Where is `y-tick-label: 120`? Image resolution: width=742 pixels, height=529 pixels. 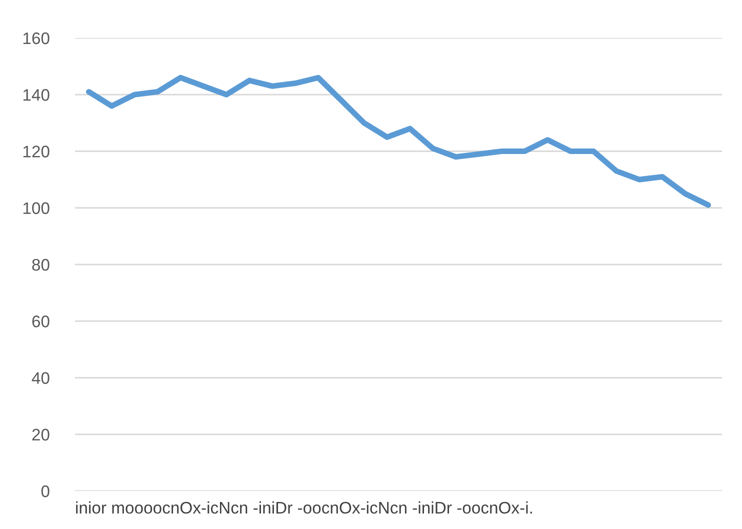 y-tick-label: 120 is located at coordinates (36, 152).